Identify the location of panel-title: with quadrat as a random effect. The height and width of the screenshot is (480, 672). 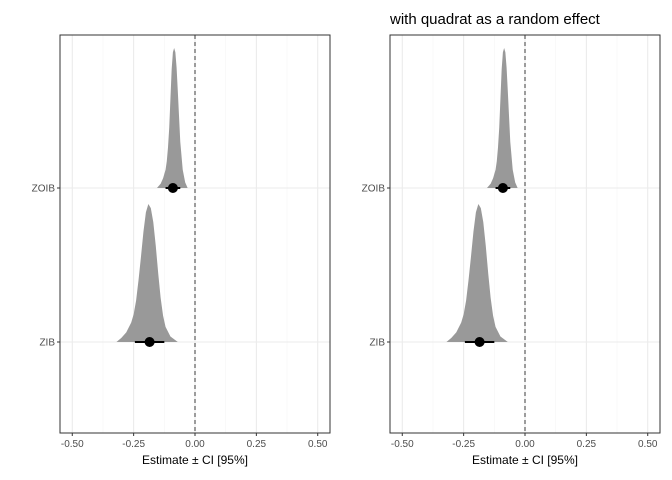
(495, 19).